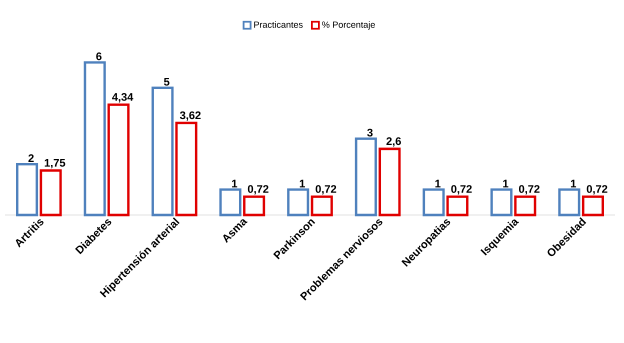 Image resolution: width=624 pixels, height=343 pixels. I want to click on data-label: 4,34, so click(123, 97).